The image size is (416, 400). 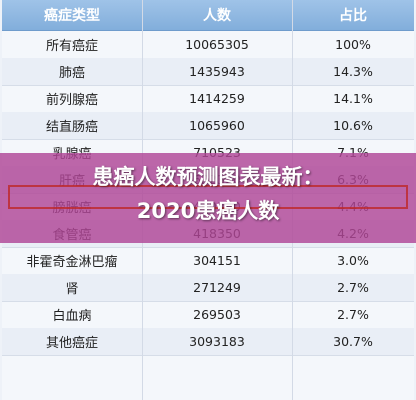 I want to click on cell-count: 3093183, so click(x=217, y=341).